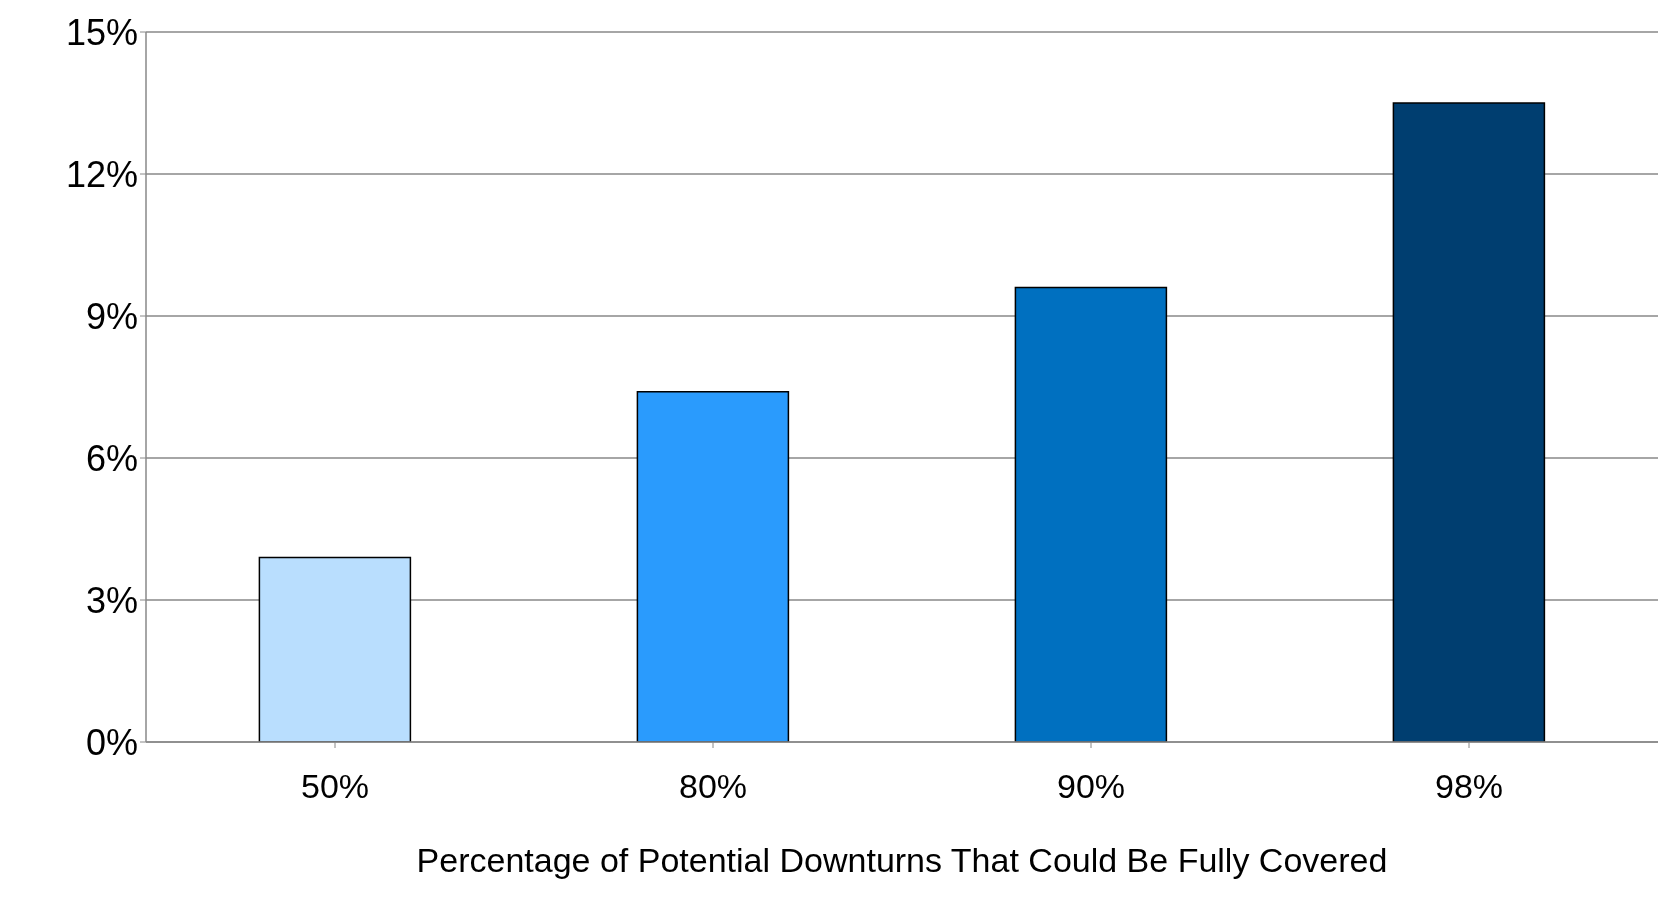  I want to click on x-tick-label: 50%, so click(335, 786).